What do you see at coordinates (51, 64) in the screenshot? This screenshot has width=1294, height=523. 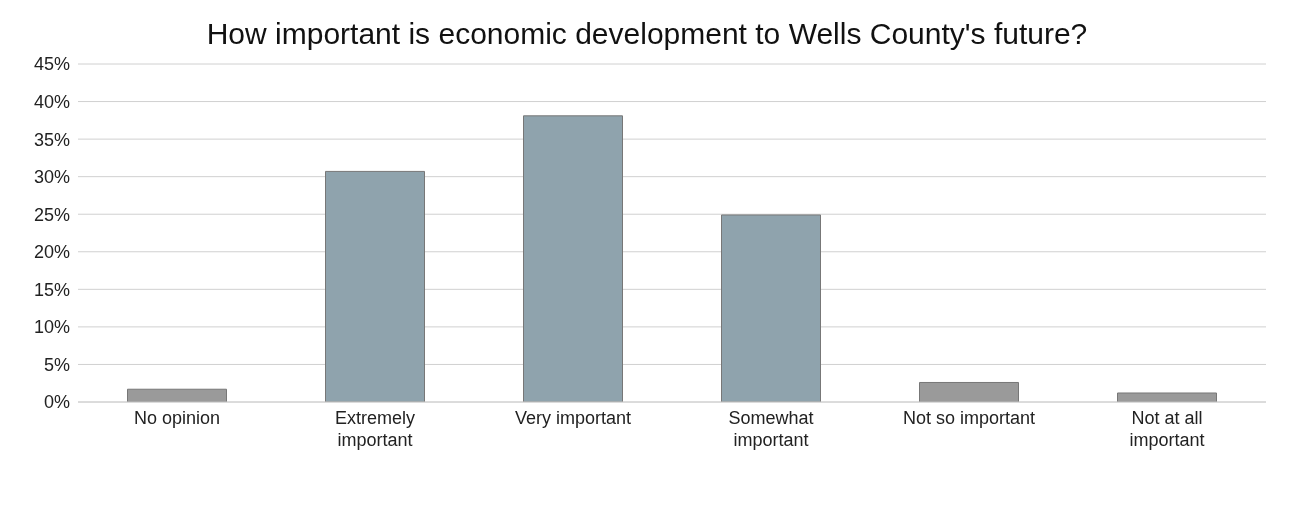 I see `y-tick-label: 45%` at bounding box center [51, 64].